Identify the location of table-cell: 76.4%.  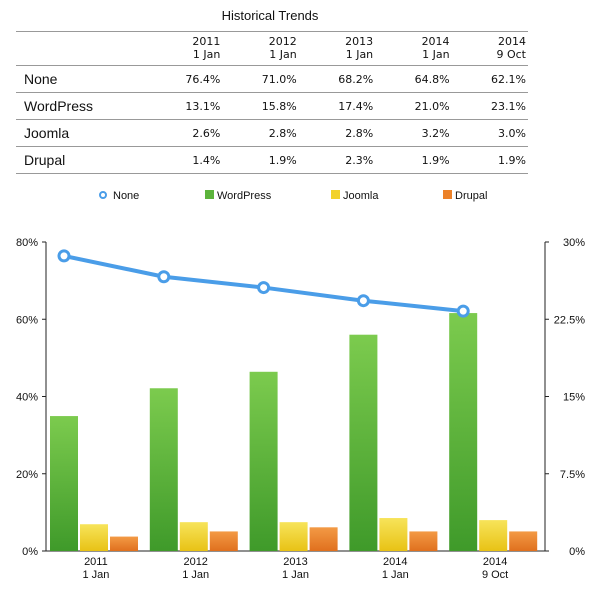
(184, 79).